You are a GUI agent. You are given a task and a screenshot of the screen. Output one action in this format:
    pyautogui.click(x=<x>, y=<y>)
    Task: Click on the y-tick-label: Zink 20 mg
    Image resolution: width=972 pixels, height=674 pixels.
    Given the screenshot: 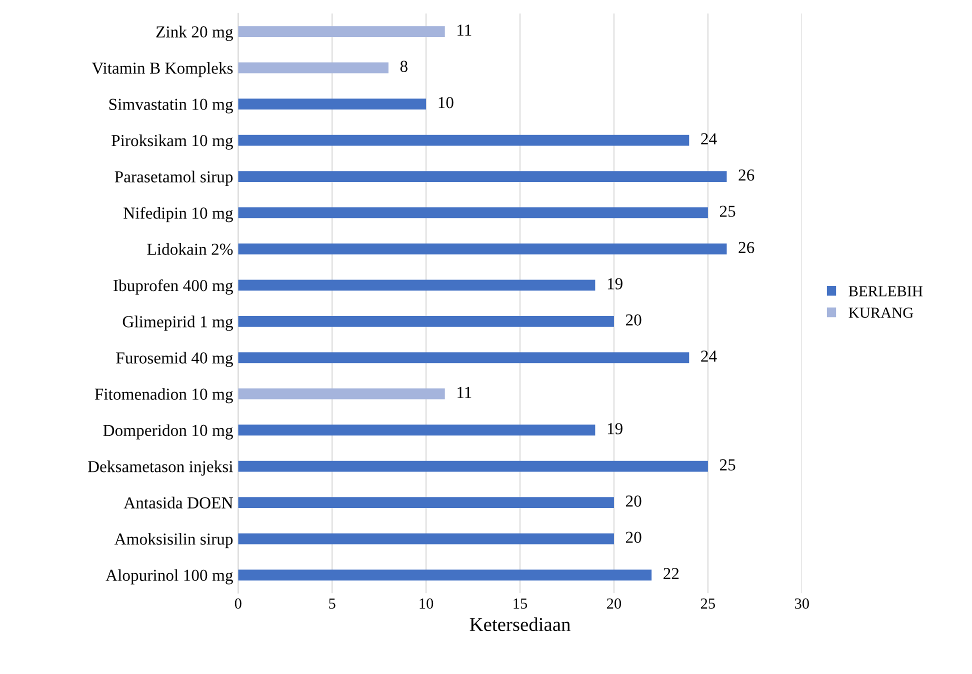 What is the action you would take?
    pyautogui.click(x=194, y=33)
    